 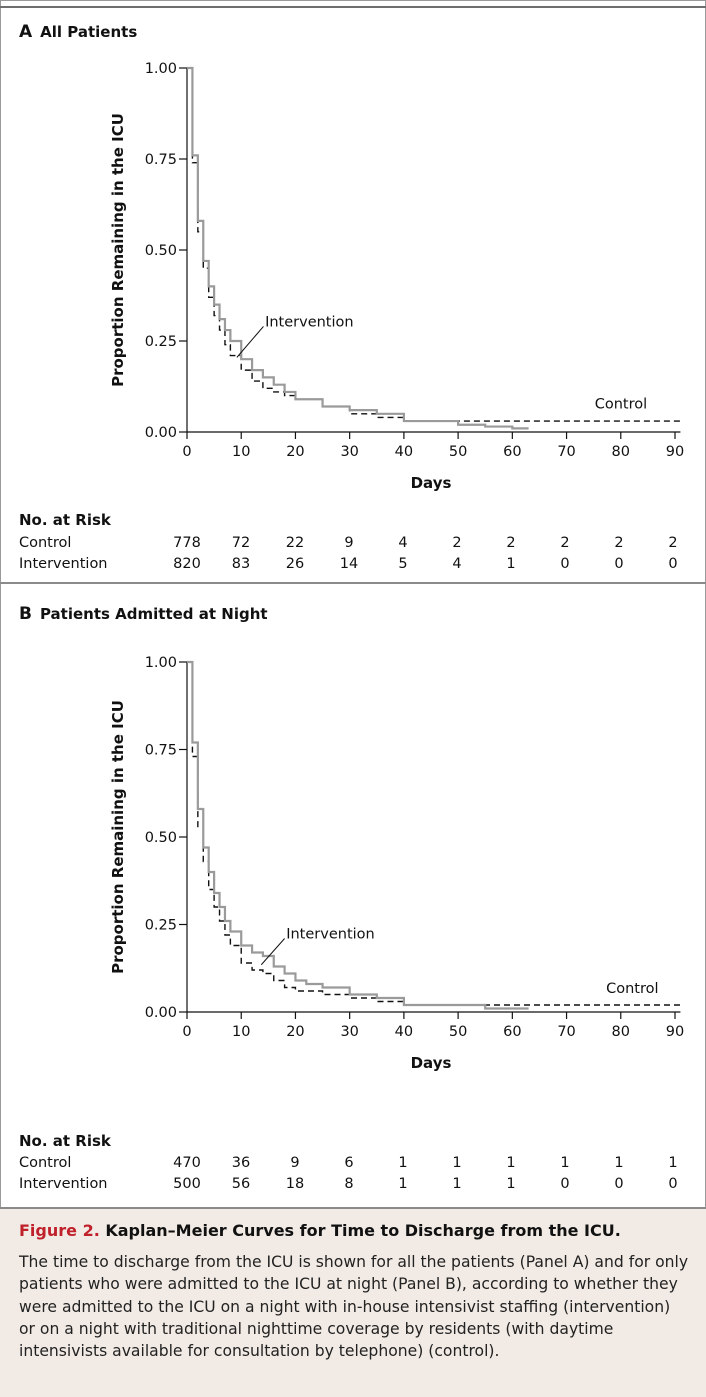 What do you see at coordinates (65, 520) in the screenshot?
I see `panel-a-risk-header: No. at Risk` at bounding box center [65, 520].